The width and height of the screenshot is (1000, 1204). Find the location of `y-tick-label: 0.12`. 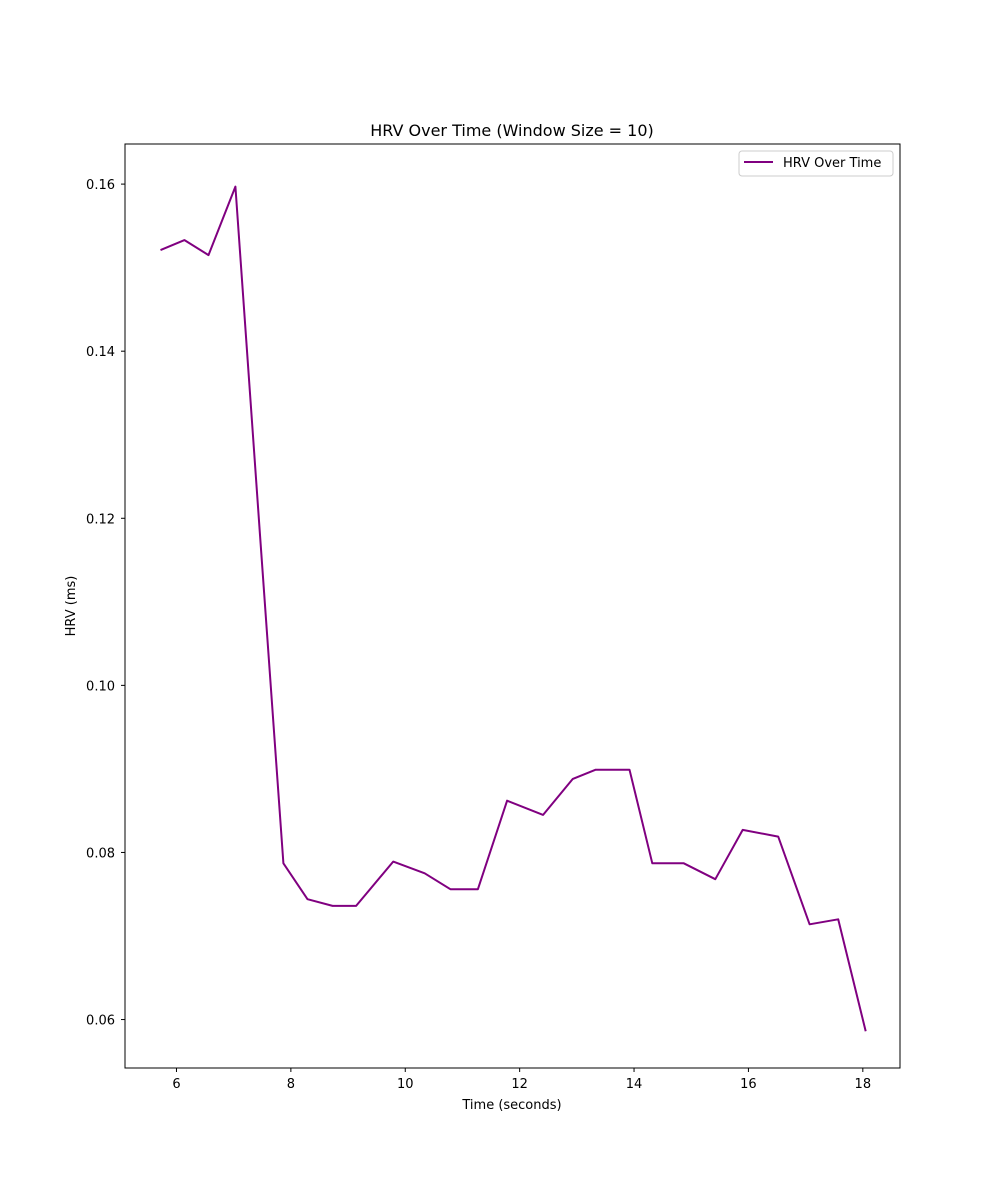

y-tick-label: 0.12 is located at coordinates (100, 519).